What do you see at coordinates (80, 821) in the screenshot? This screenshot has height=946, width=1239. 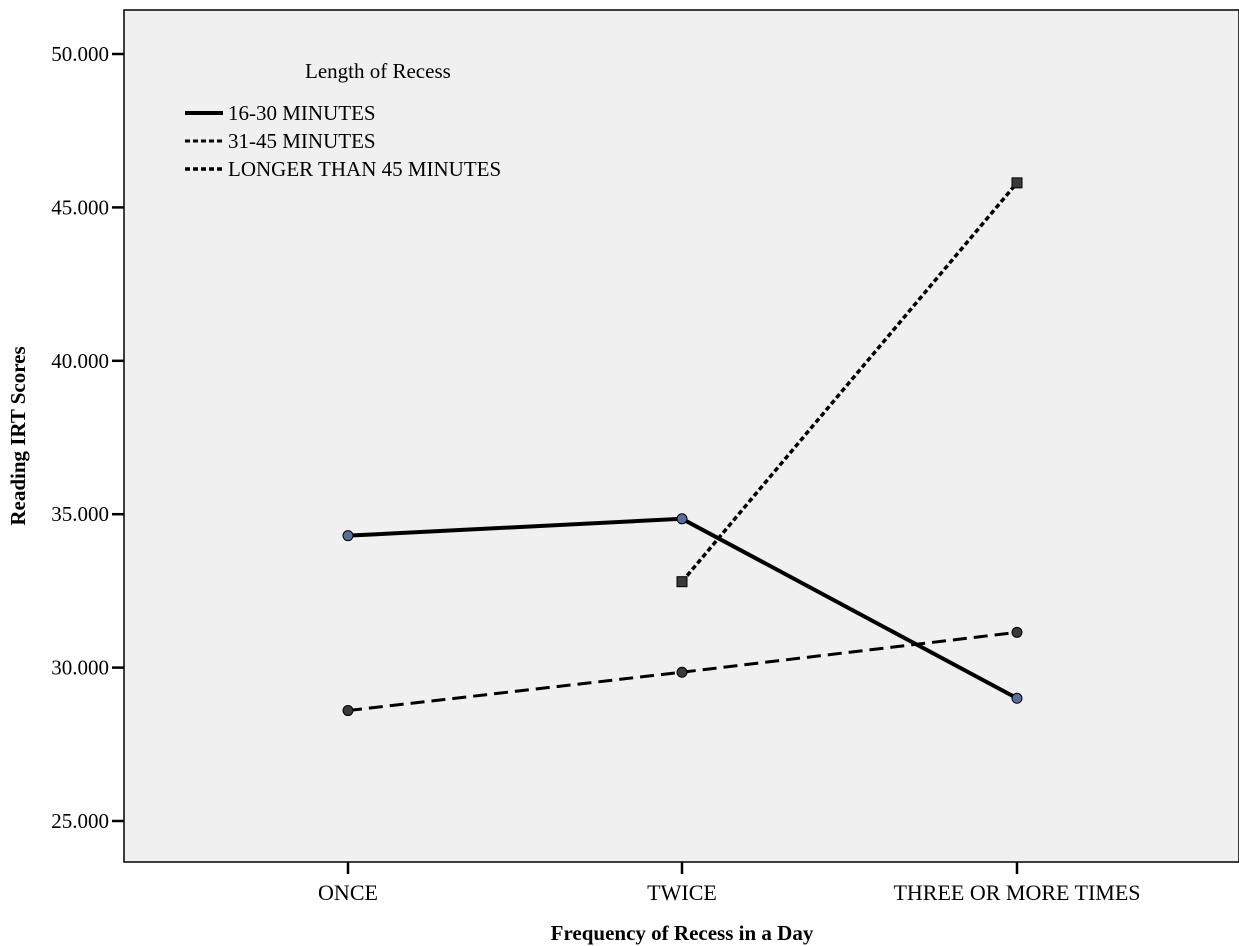 I see `y-tick-label: 25.000` at bounding box center [80, 821].